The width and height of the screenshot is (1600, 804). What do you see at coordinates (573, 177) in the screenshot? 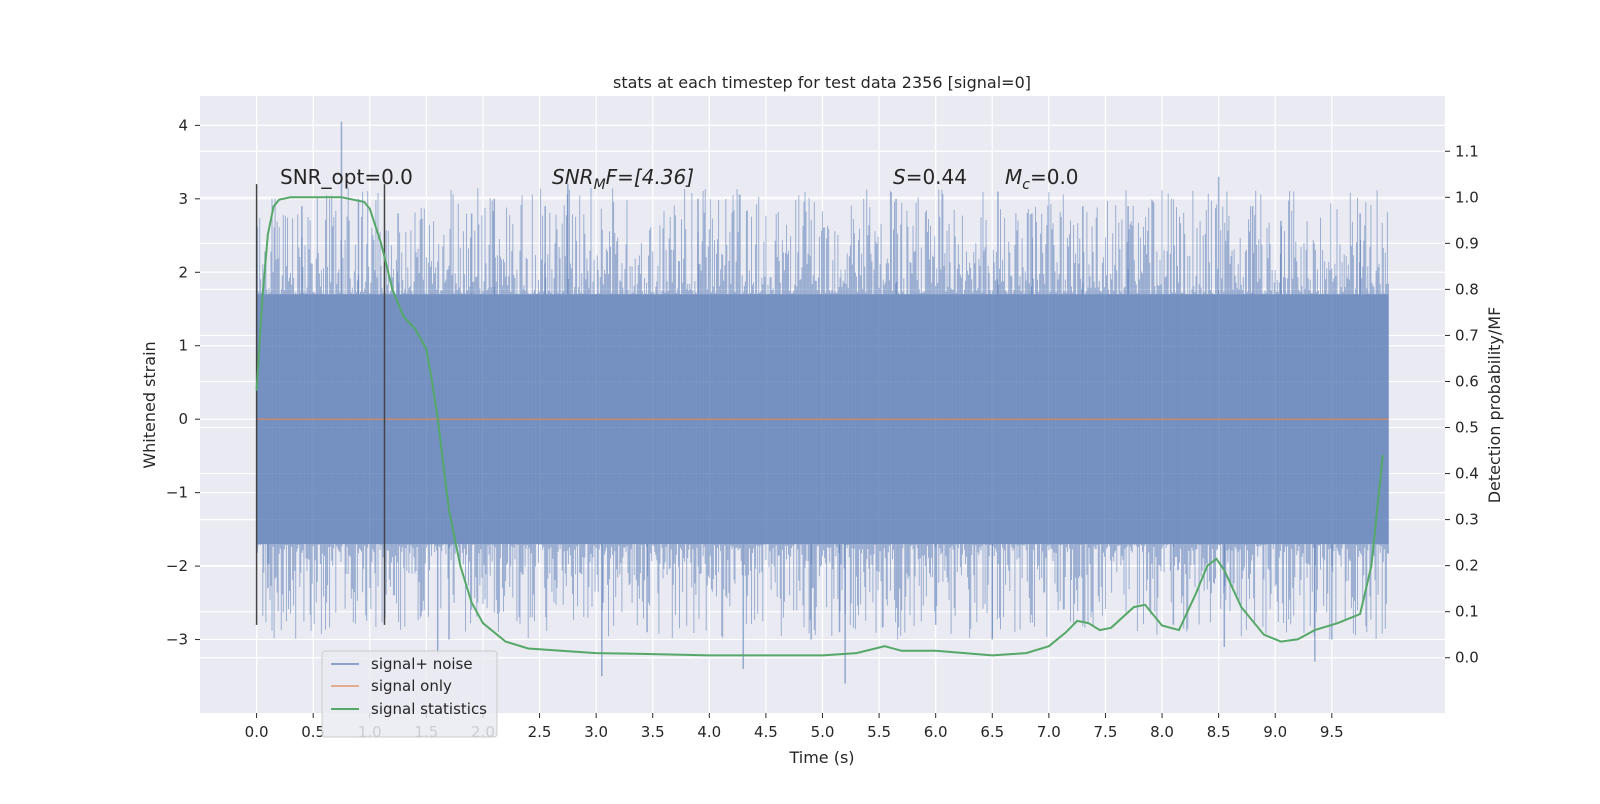
I see `snr-mf-label: SNR` at bounding box center [573, 177].